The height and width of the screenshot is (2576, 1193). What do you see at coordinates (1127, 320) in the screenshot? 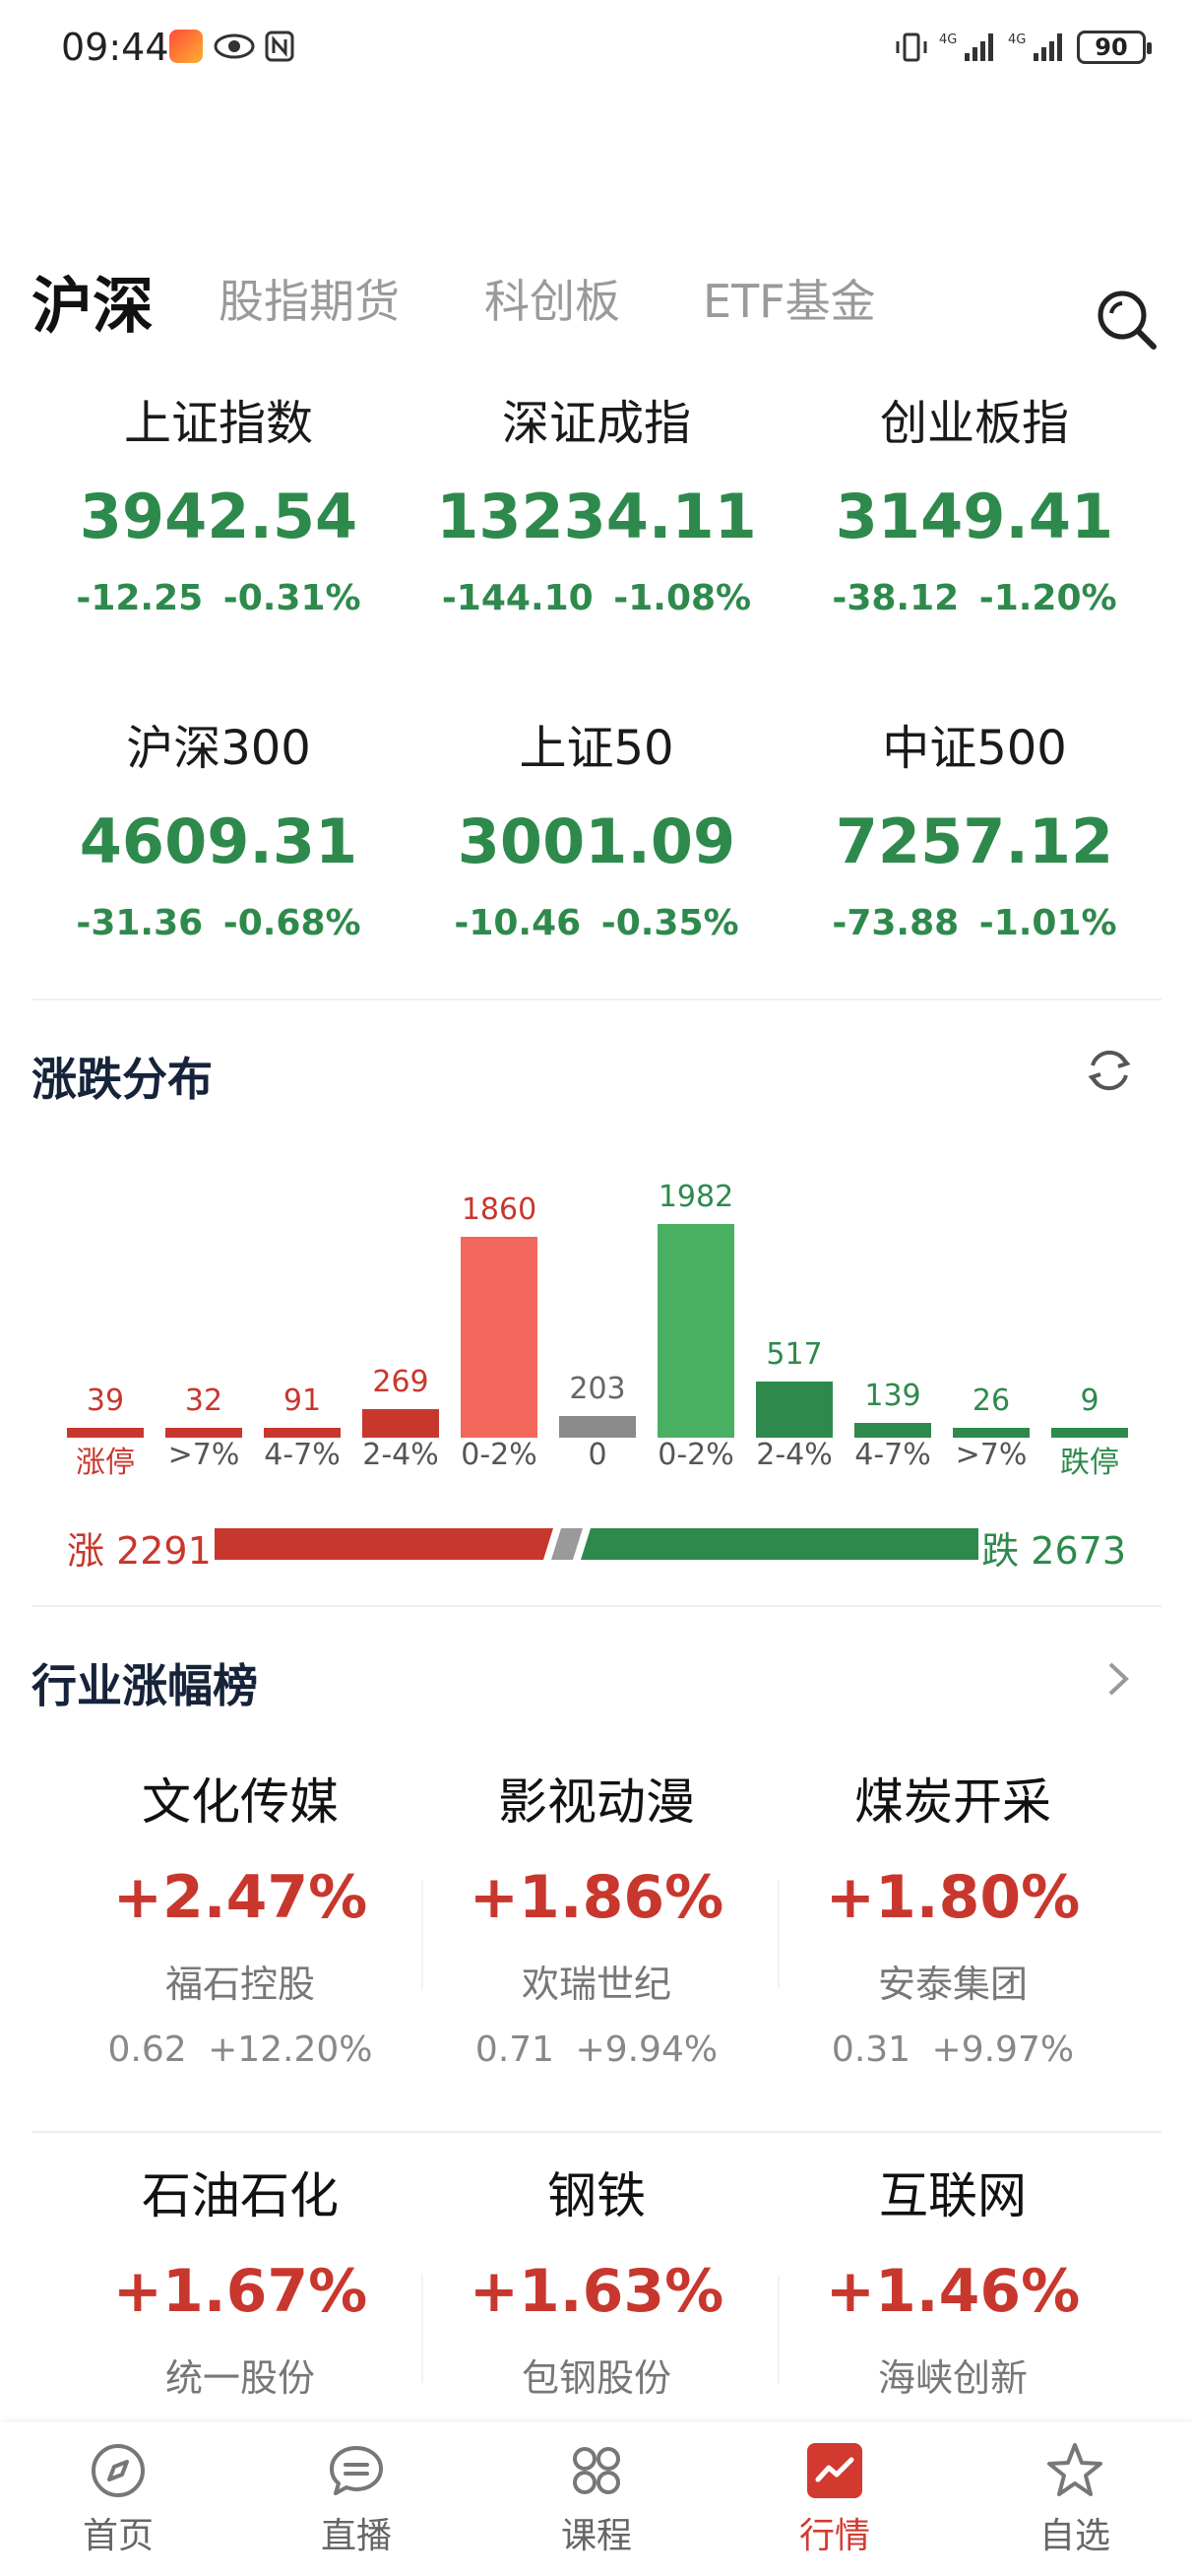
I see `search-icon` at bounding box center [1127, 320].